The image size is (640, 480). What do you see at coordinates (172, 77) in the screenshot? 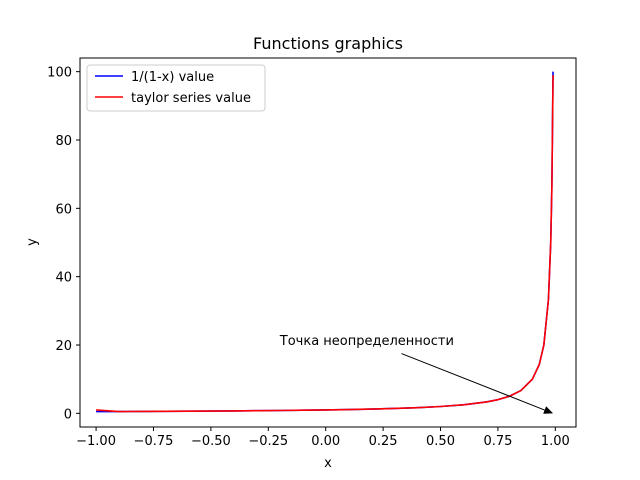
I see `legend-label-1: 1/(1-x) value` at bounding box center [172, 77].